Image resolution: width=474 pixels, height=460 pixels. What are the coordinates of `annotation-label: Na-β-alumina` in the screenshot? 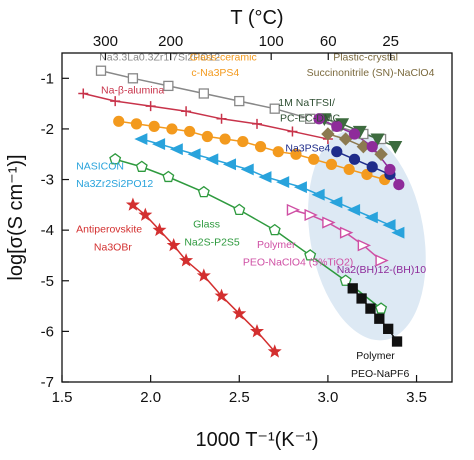 It's located at (132, 90).